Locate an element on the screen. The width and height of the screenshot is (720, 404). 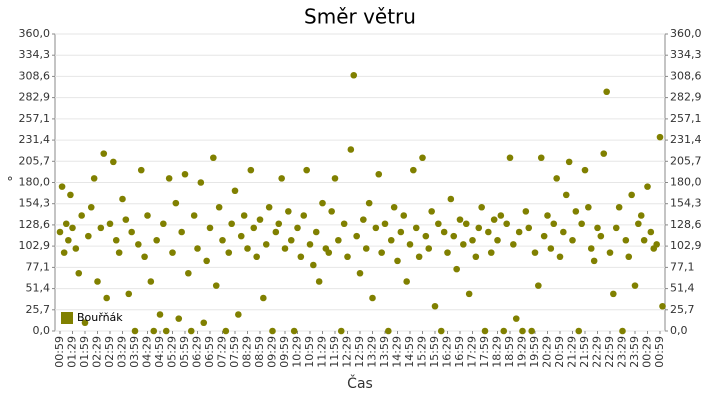
x-tick-label: 21:29 is located at coordinates (572, 352).